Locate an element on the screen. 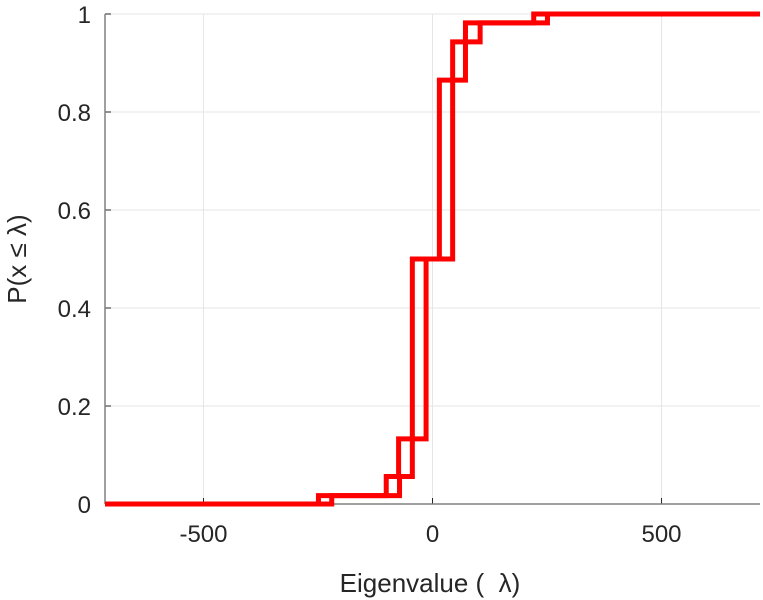 The width and height of the screenshot is (763, 600). y-tick-label: 0.2 is located at coordinates (74, 407).